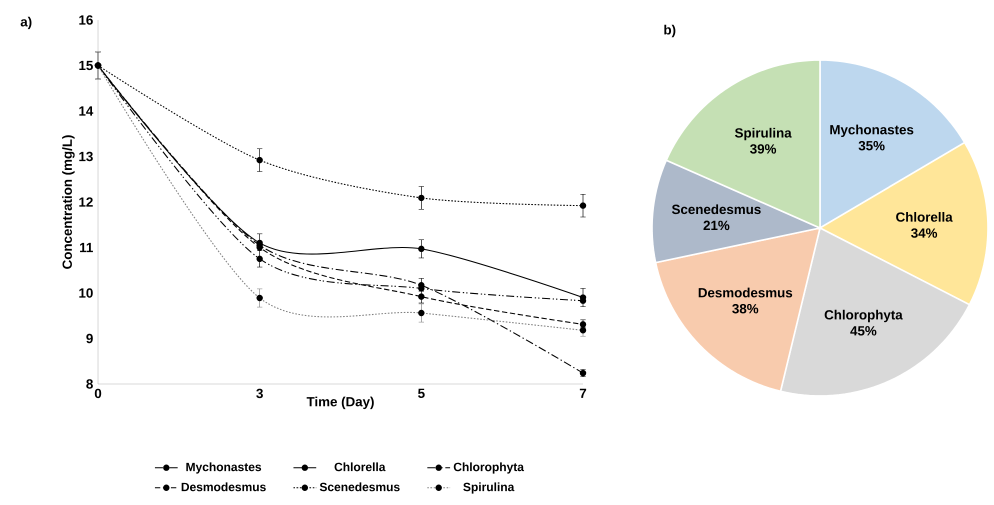  What do you see at coordinates (26, 23) in the screenshot?
I see `chart-title: a)` at bounding box center [26, 23].